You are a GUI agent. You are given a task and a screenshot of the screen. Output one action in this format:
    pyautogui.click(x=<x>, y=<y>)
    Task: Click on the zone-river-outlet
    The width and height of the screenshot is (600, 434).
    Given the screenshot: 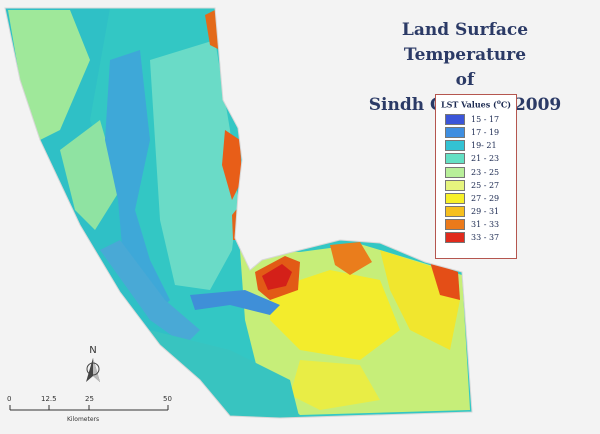 What is the action you would take?
    pyautogui.click(x=235, y=302)
    